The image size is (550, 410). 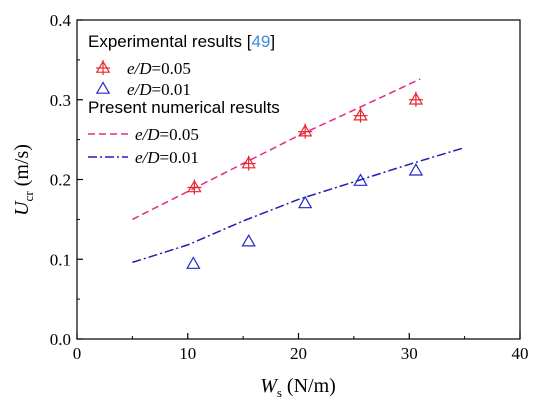 What do you see at coordinates (22, 208) in the screenshot?
I see `y-axis-symbol: U` at bounding box center [22, 208].